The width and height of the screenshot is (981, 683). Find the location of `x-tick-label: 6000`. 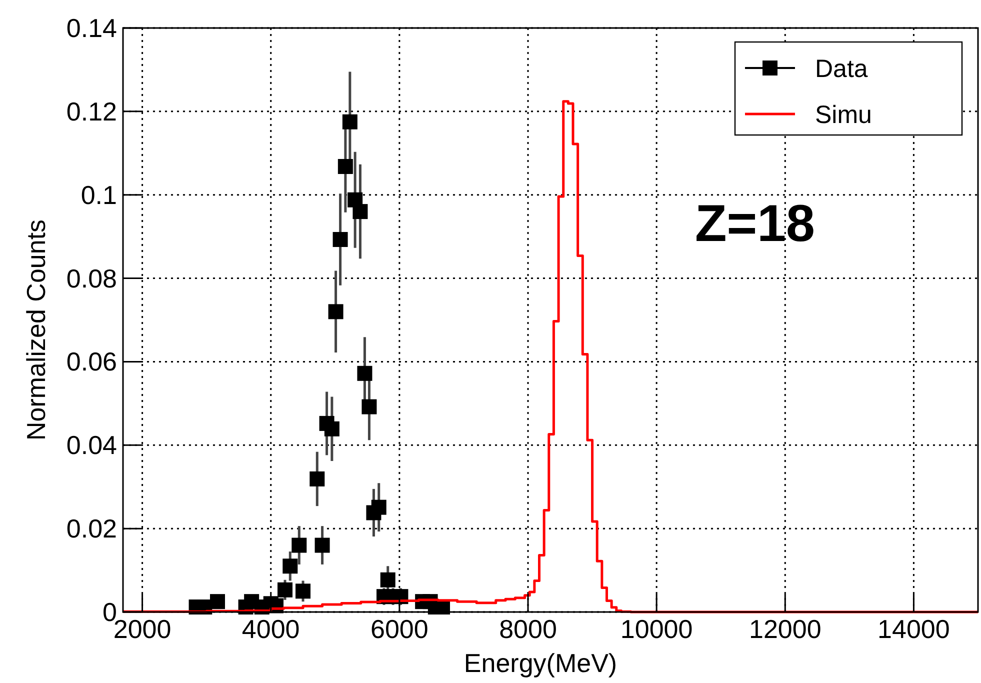

x-tick-label: 6000 is located at coordinates (399, 629).